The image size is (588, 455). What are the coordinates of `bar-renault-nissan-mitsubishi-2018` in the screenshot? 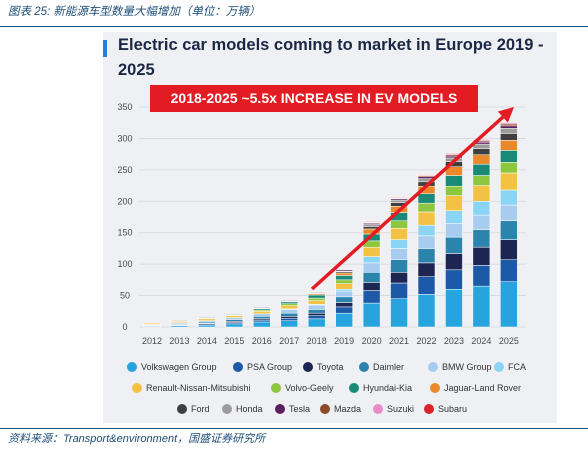 It's located at (316, 302).